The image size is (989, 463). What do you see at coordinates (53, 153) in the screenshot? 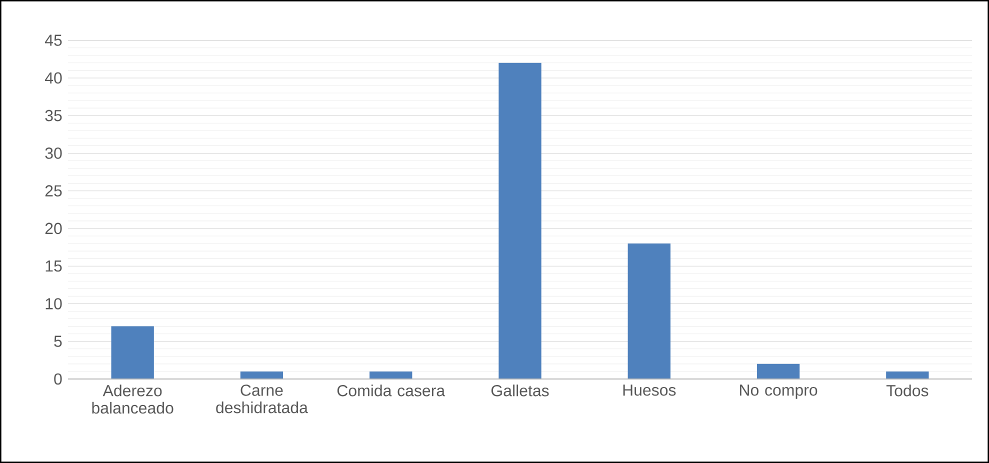
I see `y-tick-label: 30` at bounding box center [53, 153].